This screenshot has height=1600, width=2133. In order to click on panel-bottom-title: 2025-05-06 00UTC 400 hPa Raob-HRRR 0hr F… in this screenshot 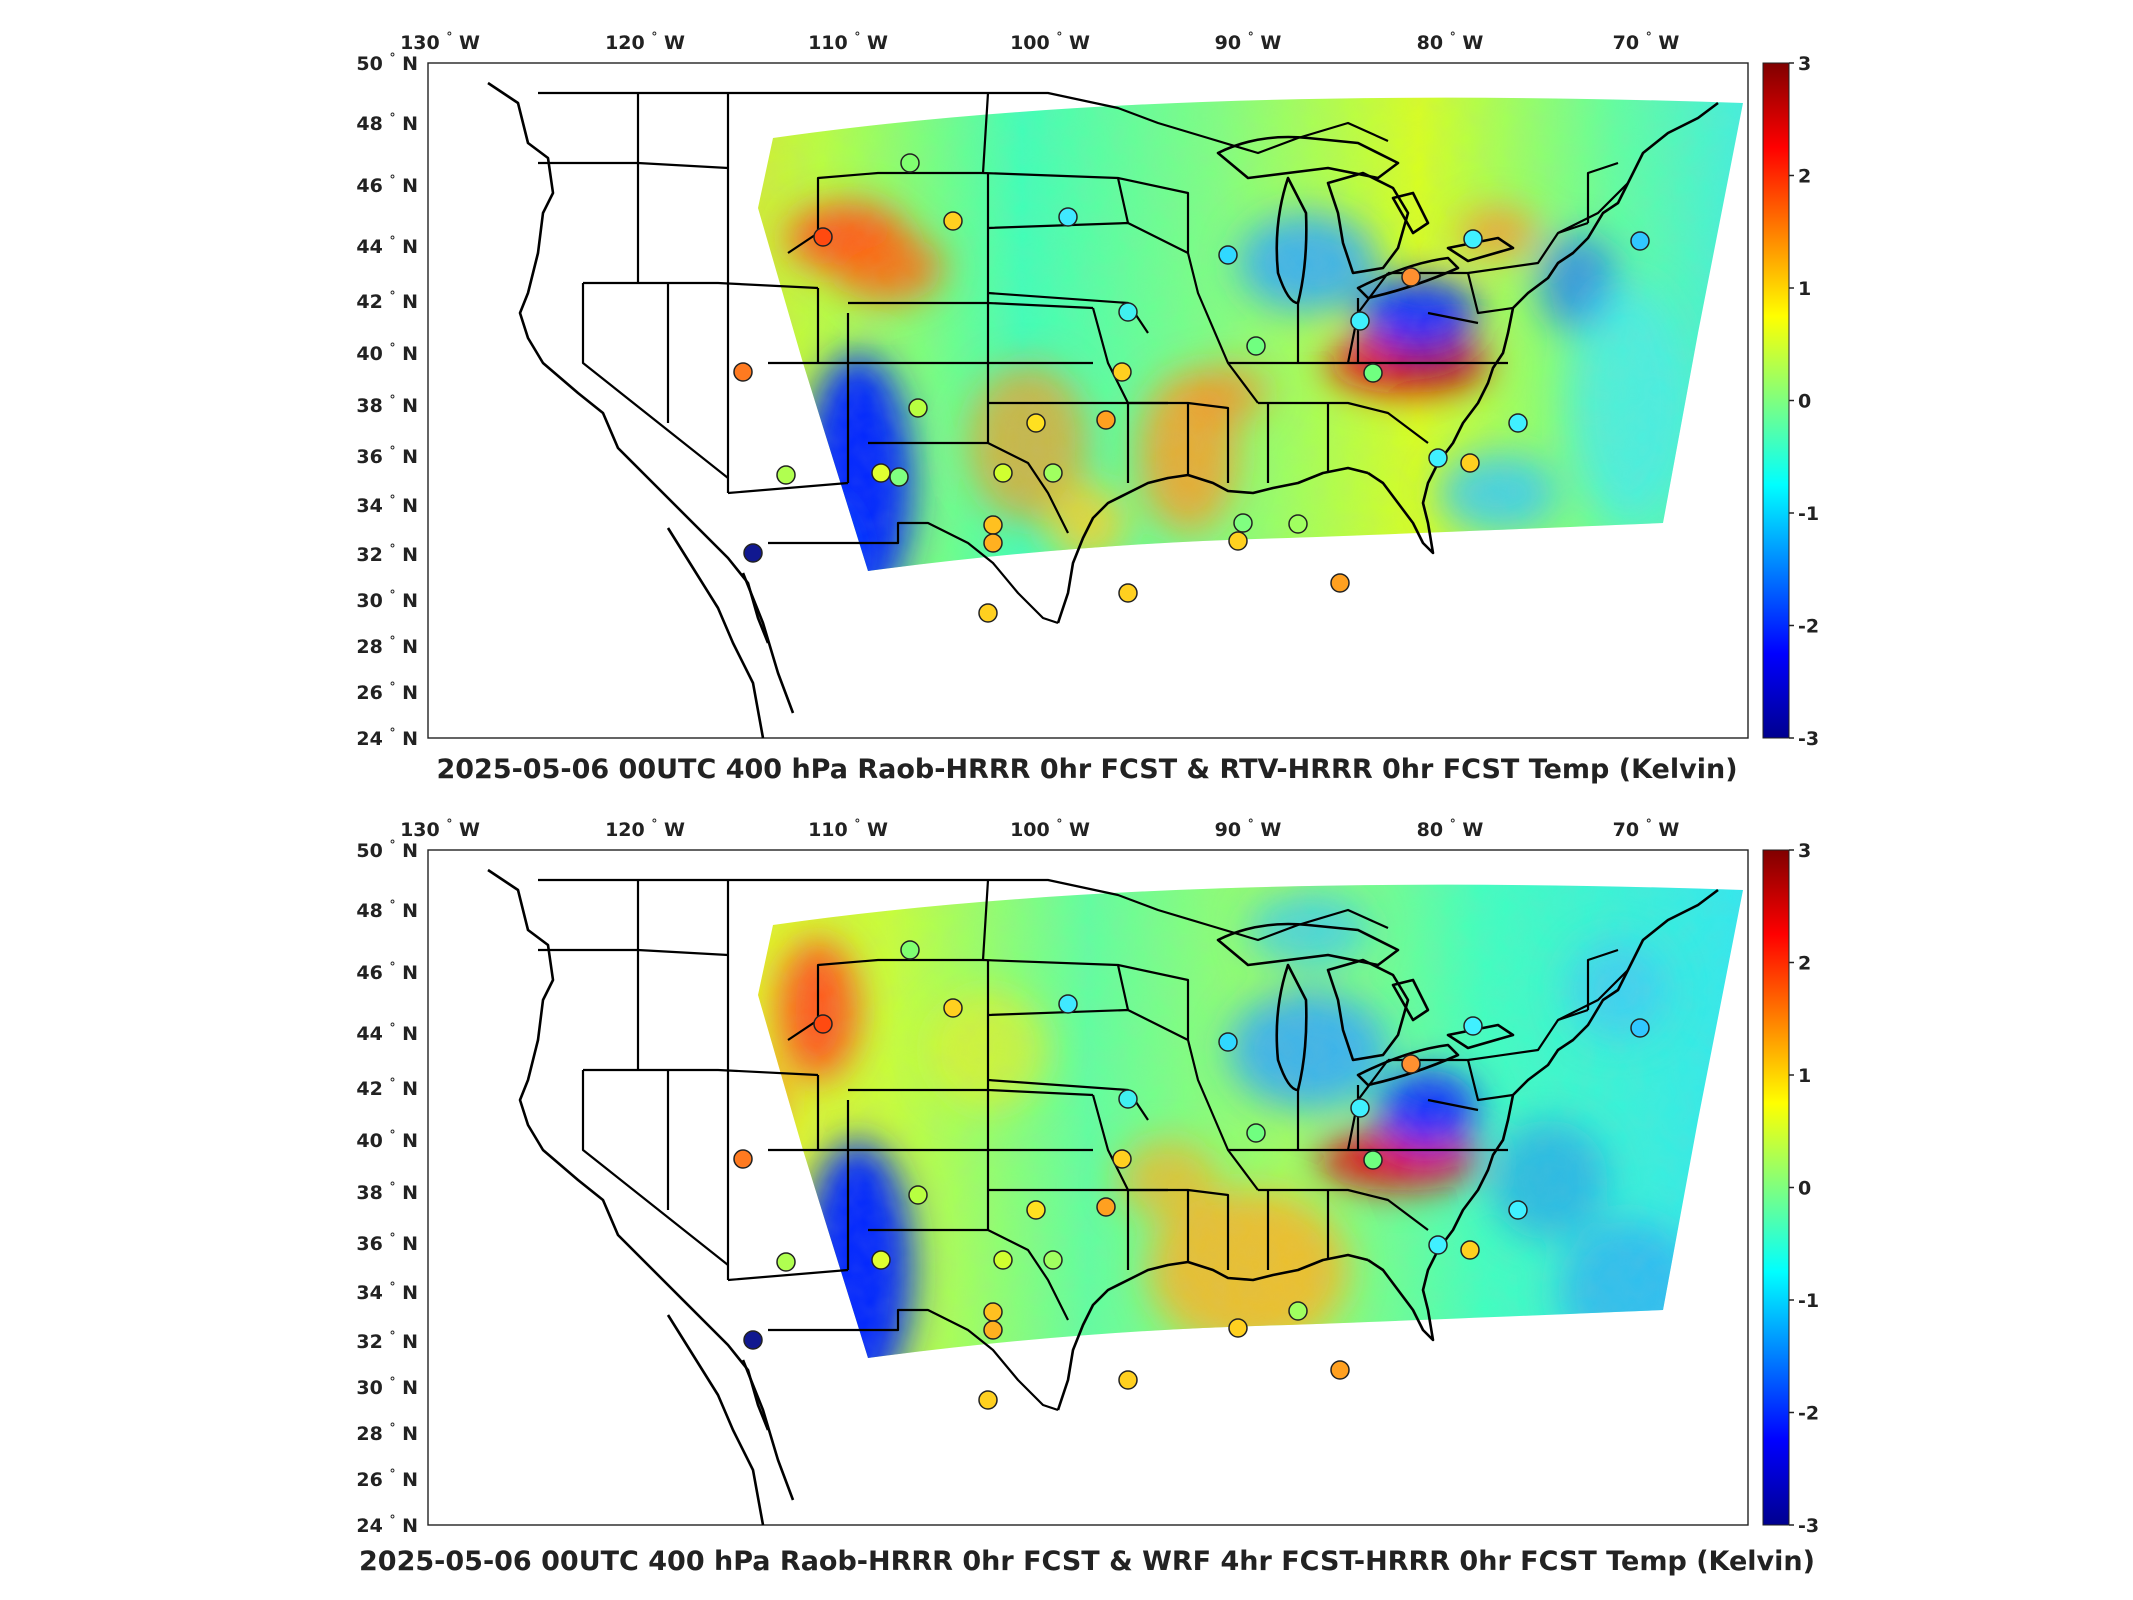, I will do `click(1087, 1561)`.